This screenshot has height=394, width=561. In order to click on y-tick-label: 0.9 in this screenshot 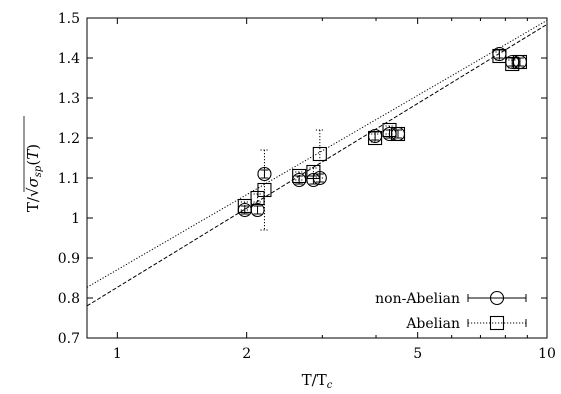, I will do `click(69, 259)`.